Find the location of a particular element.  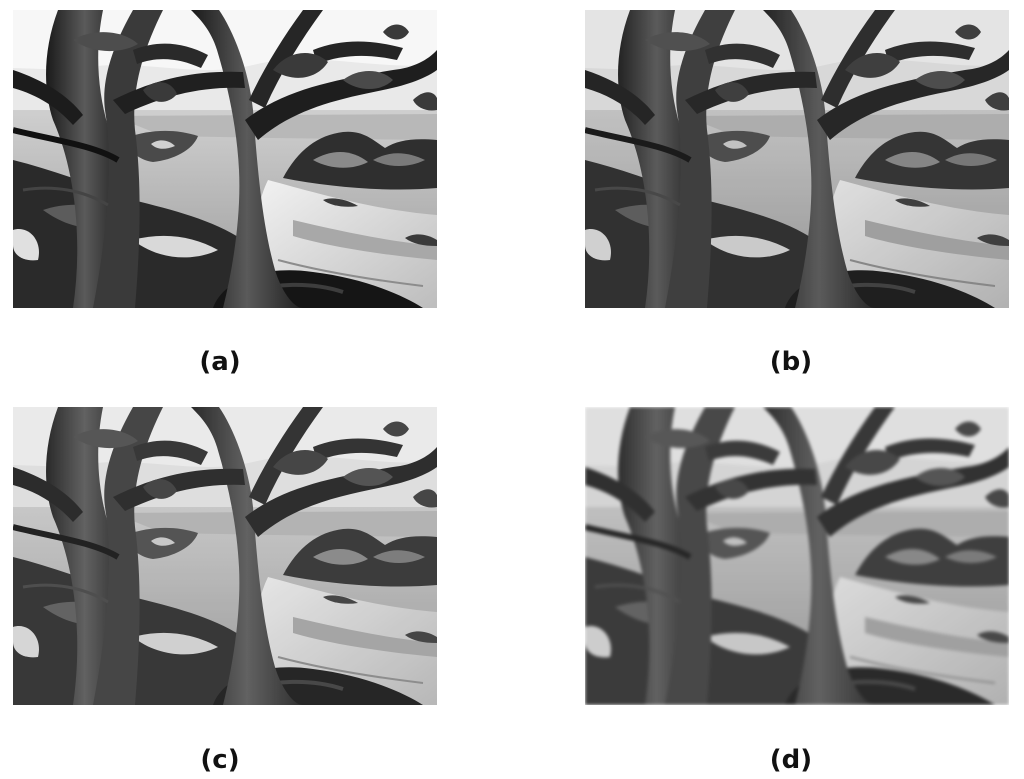

caption-c: (c) is located at coordinates (220, 760).